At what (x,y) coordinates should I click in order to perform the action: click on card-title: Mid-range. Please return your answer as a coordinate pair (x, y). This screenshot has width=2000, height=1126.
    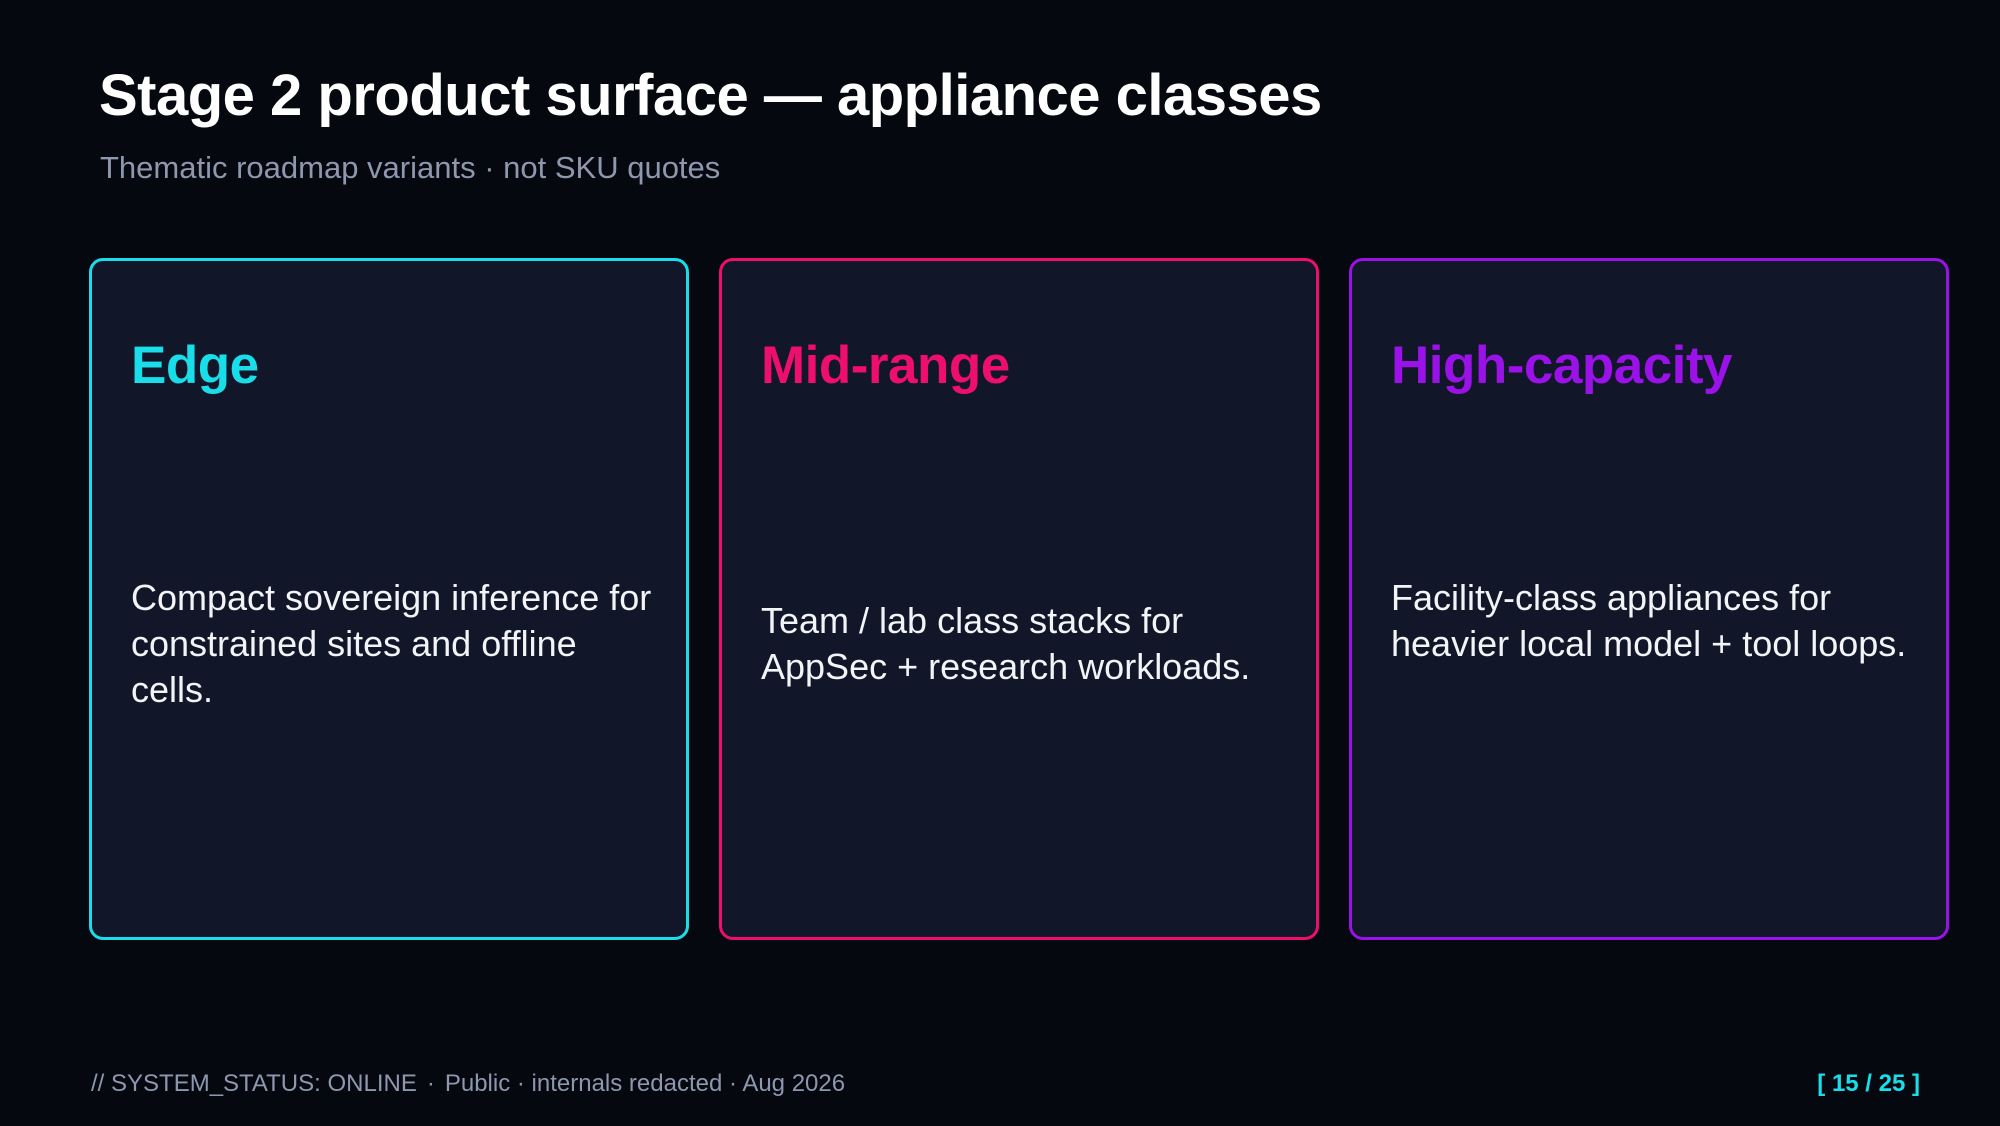
    Looking at the image, I should click on (885, 365).